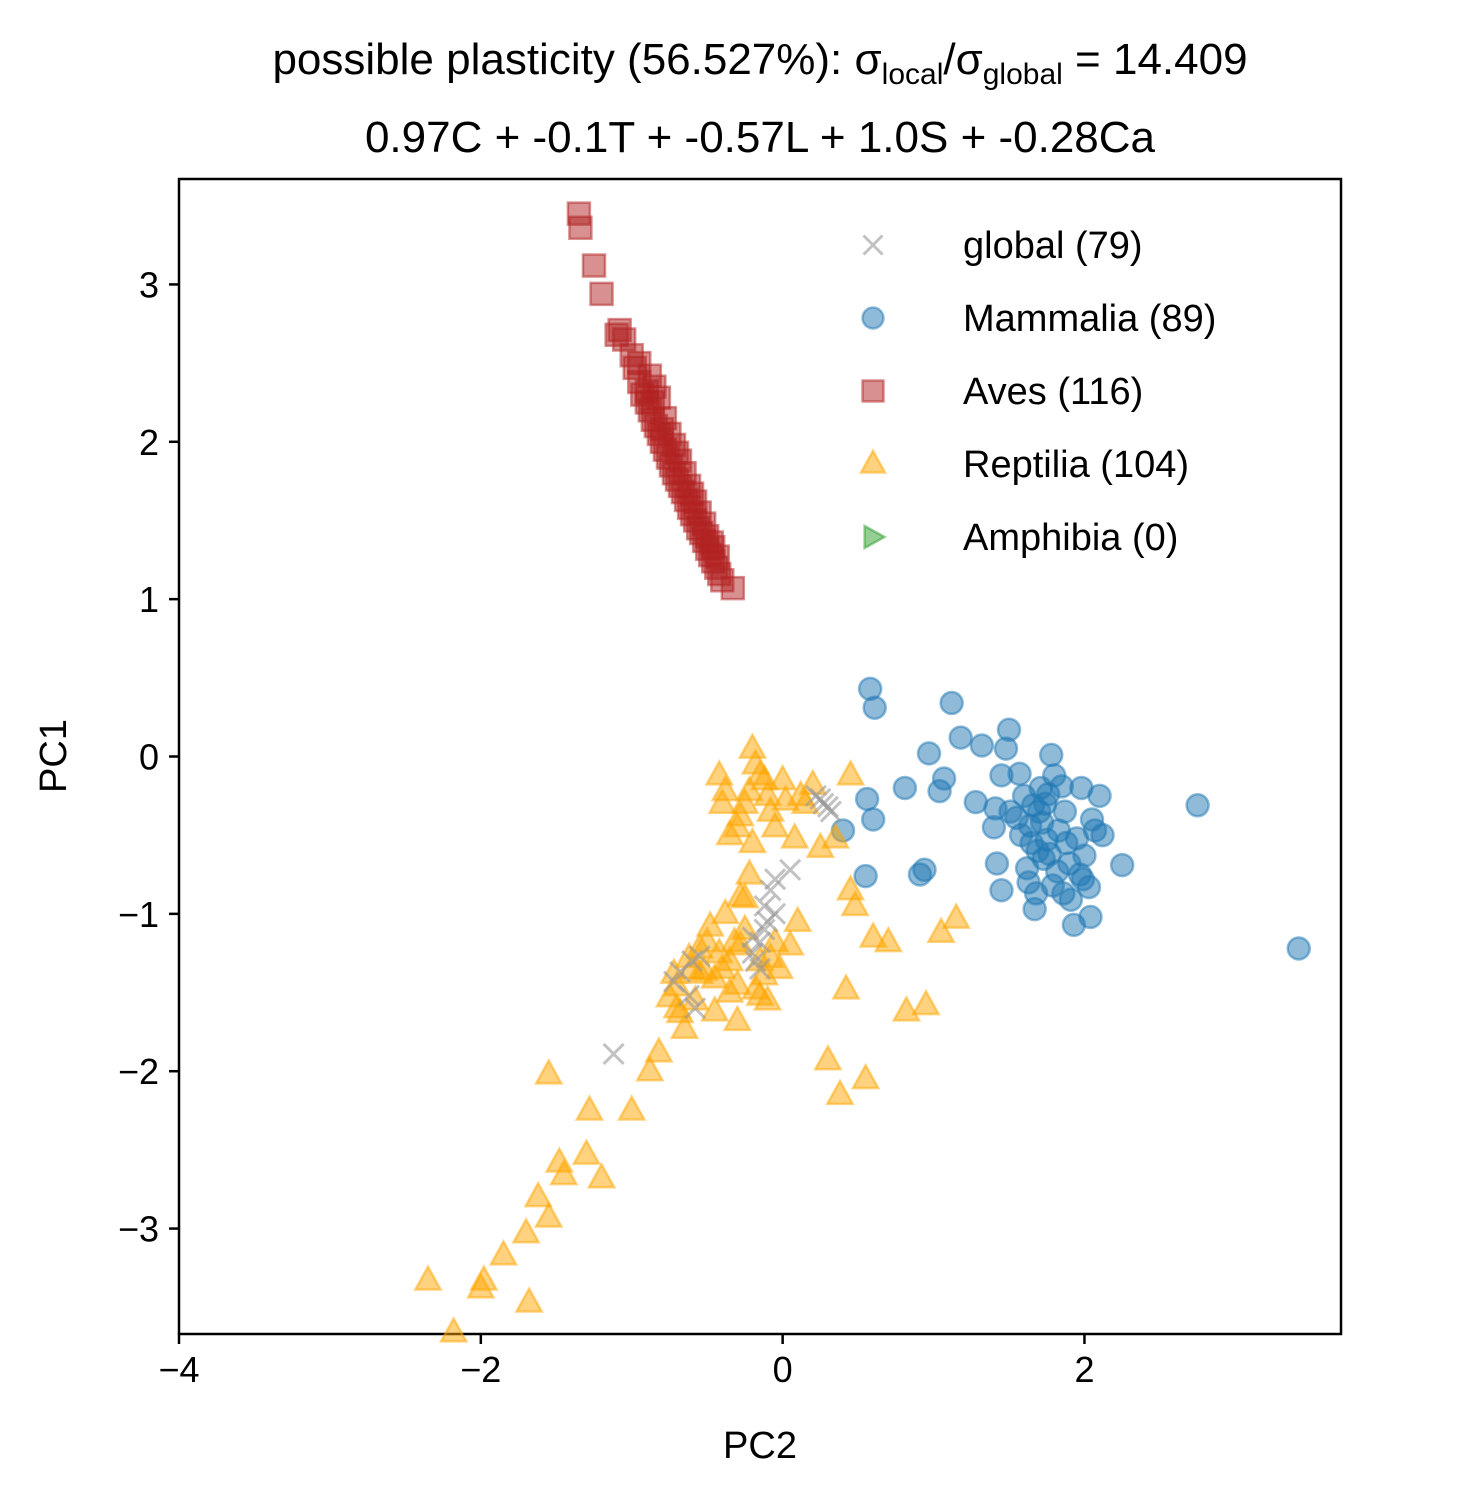 This screenshot has height=1502, width=1461. Describe the element at coordinates (138, 914) in the screenshot. I see `y-tick-label: −1` at that location.